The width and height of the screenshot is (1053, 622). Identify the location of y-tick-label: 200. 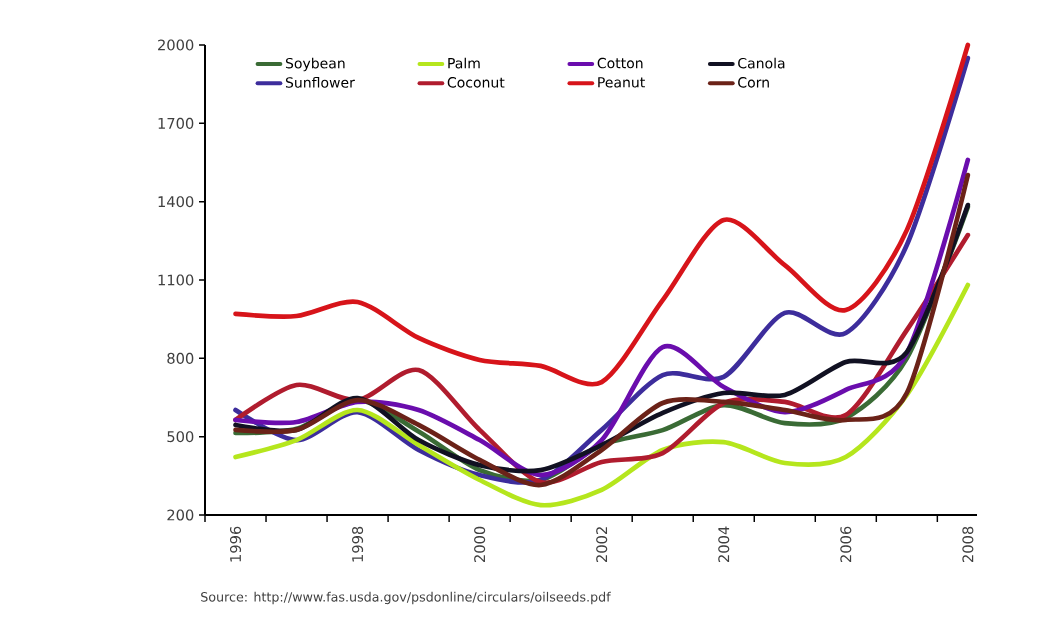
(180, 515).